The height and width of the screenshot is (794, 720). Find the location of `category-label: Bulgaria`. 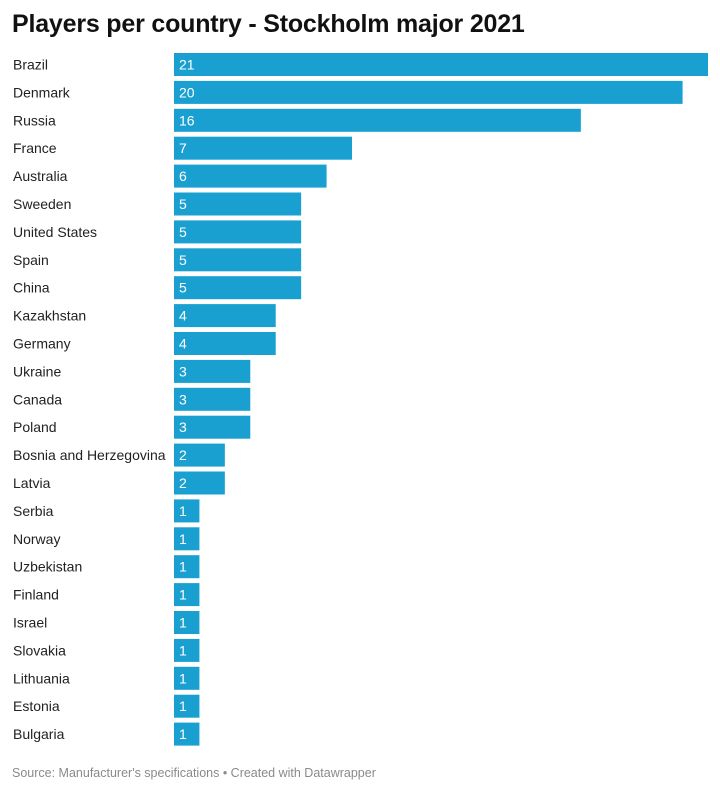

category-label: Bulgaria is located at coordinates (39, 734).